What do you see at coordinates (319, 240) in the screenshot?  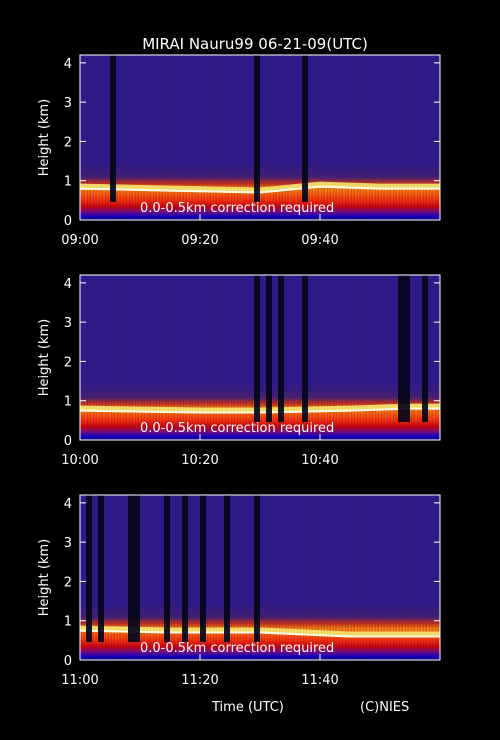 I see `x-tick-label: 09:40` at bounding box center [319, 240].